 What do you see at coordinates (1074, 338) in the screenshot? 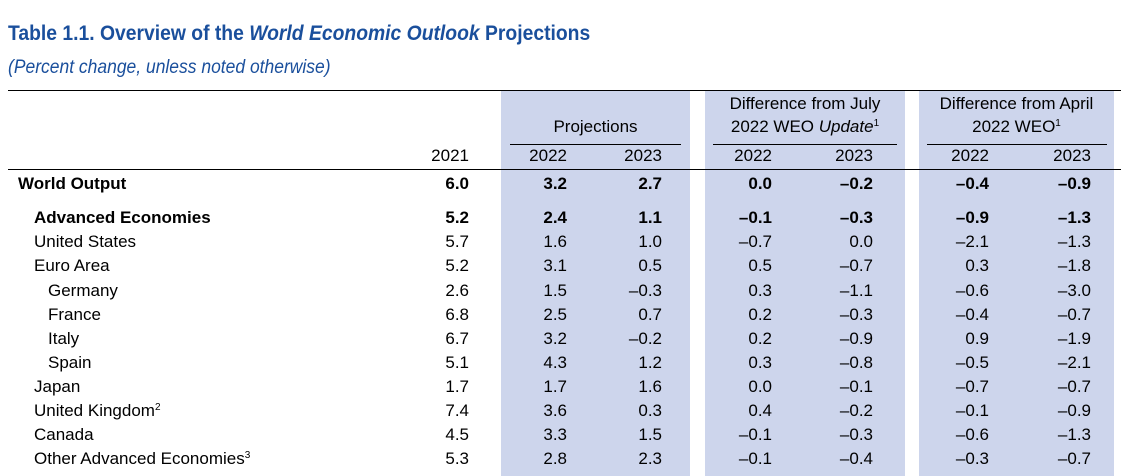
I see `table-cell: –1.9` at bounding box center [1074, 338].